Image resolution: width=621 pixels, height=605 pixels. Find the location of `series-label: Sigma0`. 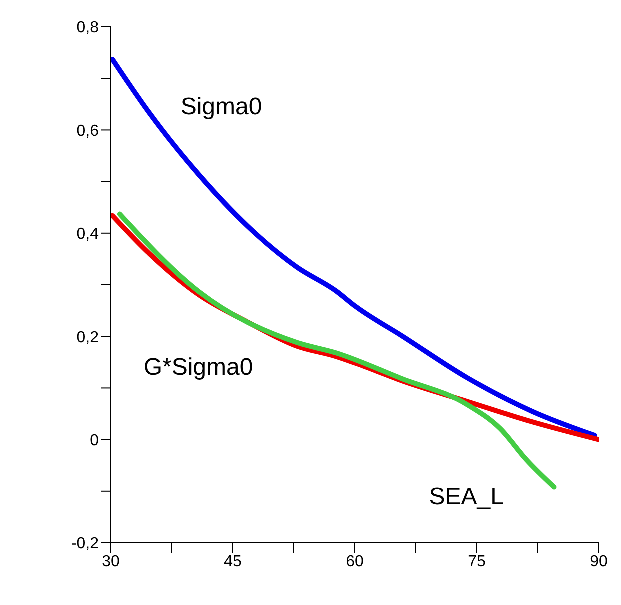

series-label: Sigma0 is located at coordinates (221, 107).